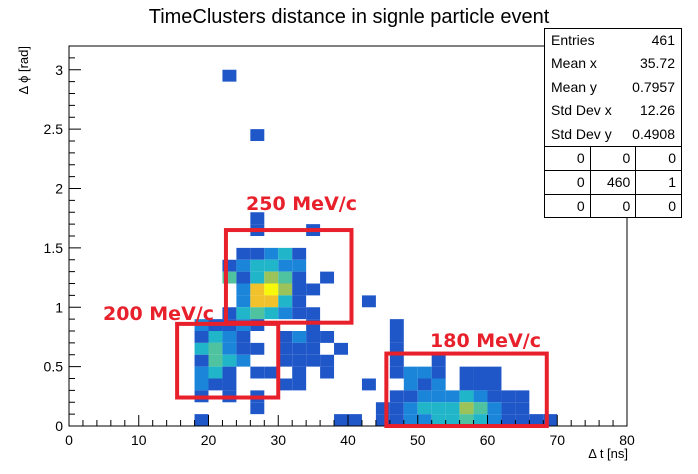 The image size is (698, 474). Describe the element at coordinates (59, 189) in the screenshot. I see `y-tick-label: 2` at that location.